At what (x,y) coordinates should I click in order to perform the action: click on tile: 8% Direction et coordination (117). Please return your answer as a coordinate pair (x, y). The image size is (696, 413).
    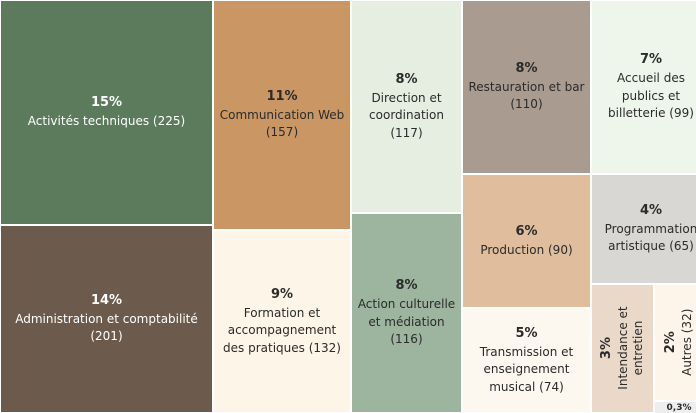
    Looking at the image, I should click on (406, 106).